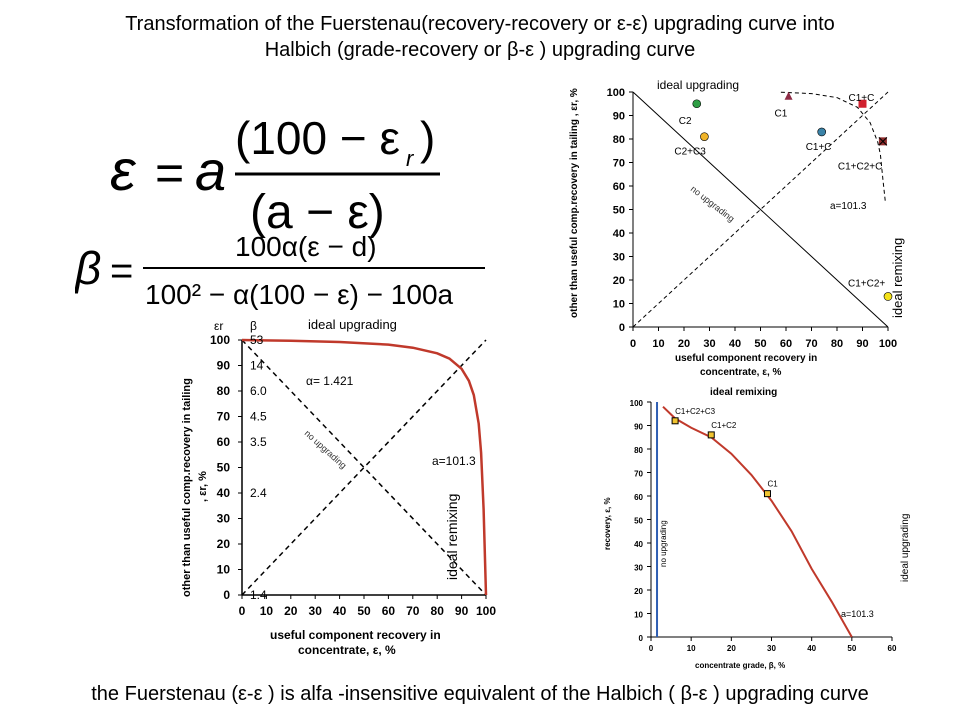 Image resolution: width=960 pixels, height=720 pixels. What do you see at coordinates (257, 366) in the screenshot?
I see `beta-tick-label: 14` at bounding box center [257, 366].